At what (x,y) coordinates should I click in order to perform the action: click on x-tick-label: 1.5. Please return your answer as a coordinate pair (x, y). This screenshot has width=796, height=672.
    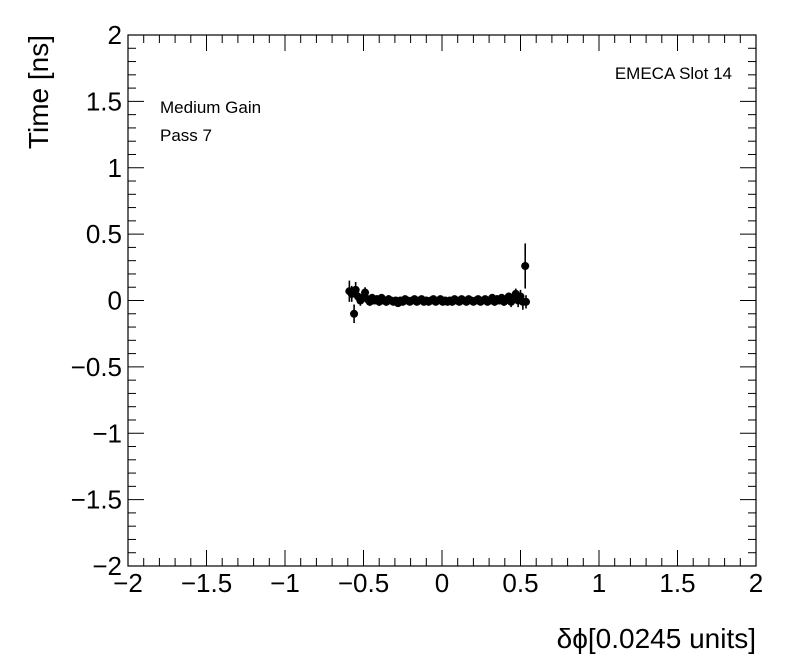
    Looking at the image, I should click on (677, 583).